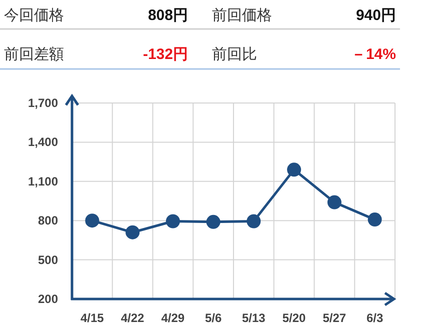 The width and height of the screenshot is (428, 334). Describe the element at coordinates (92, 318) in the screenshot. I see `x-tick-label: 4/15` at that location.